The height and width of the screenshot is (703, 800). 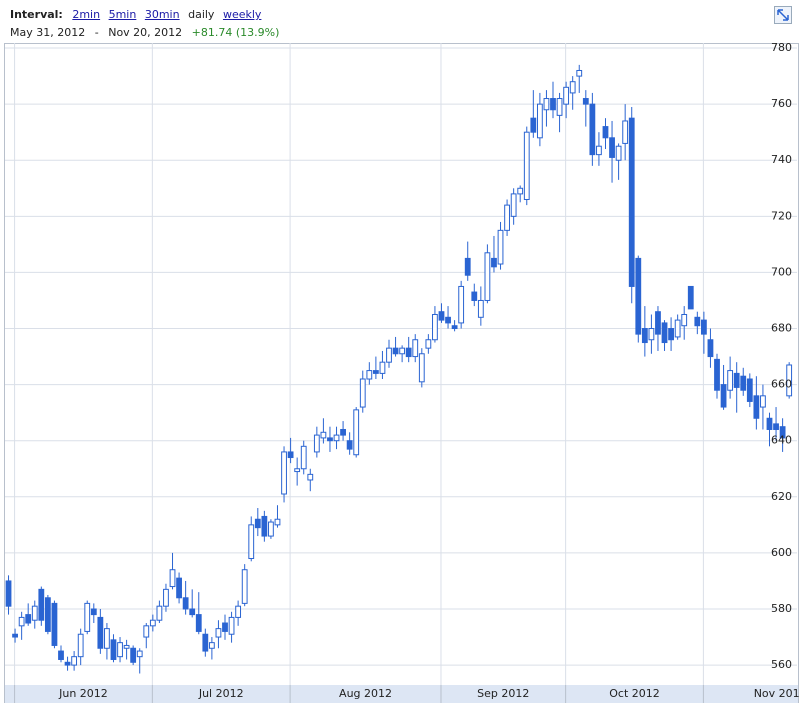 I want to click on interval-option: weekly, so click(x=242, y=14).